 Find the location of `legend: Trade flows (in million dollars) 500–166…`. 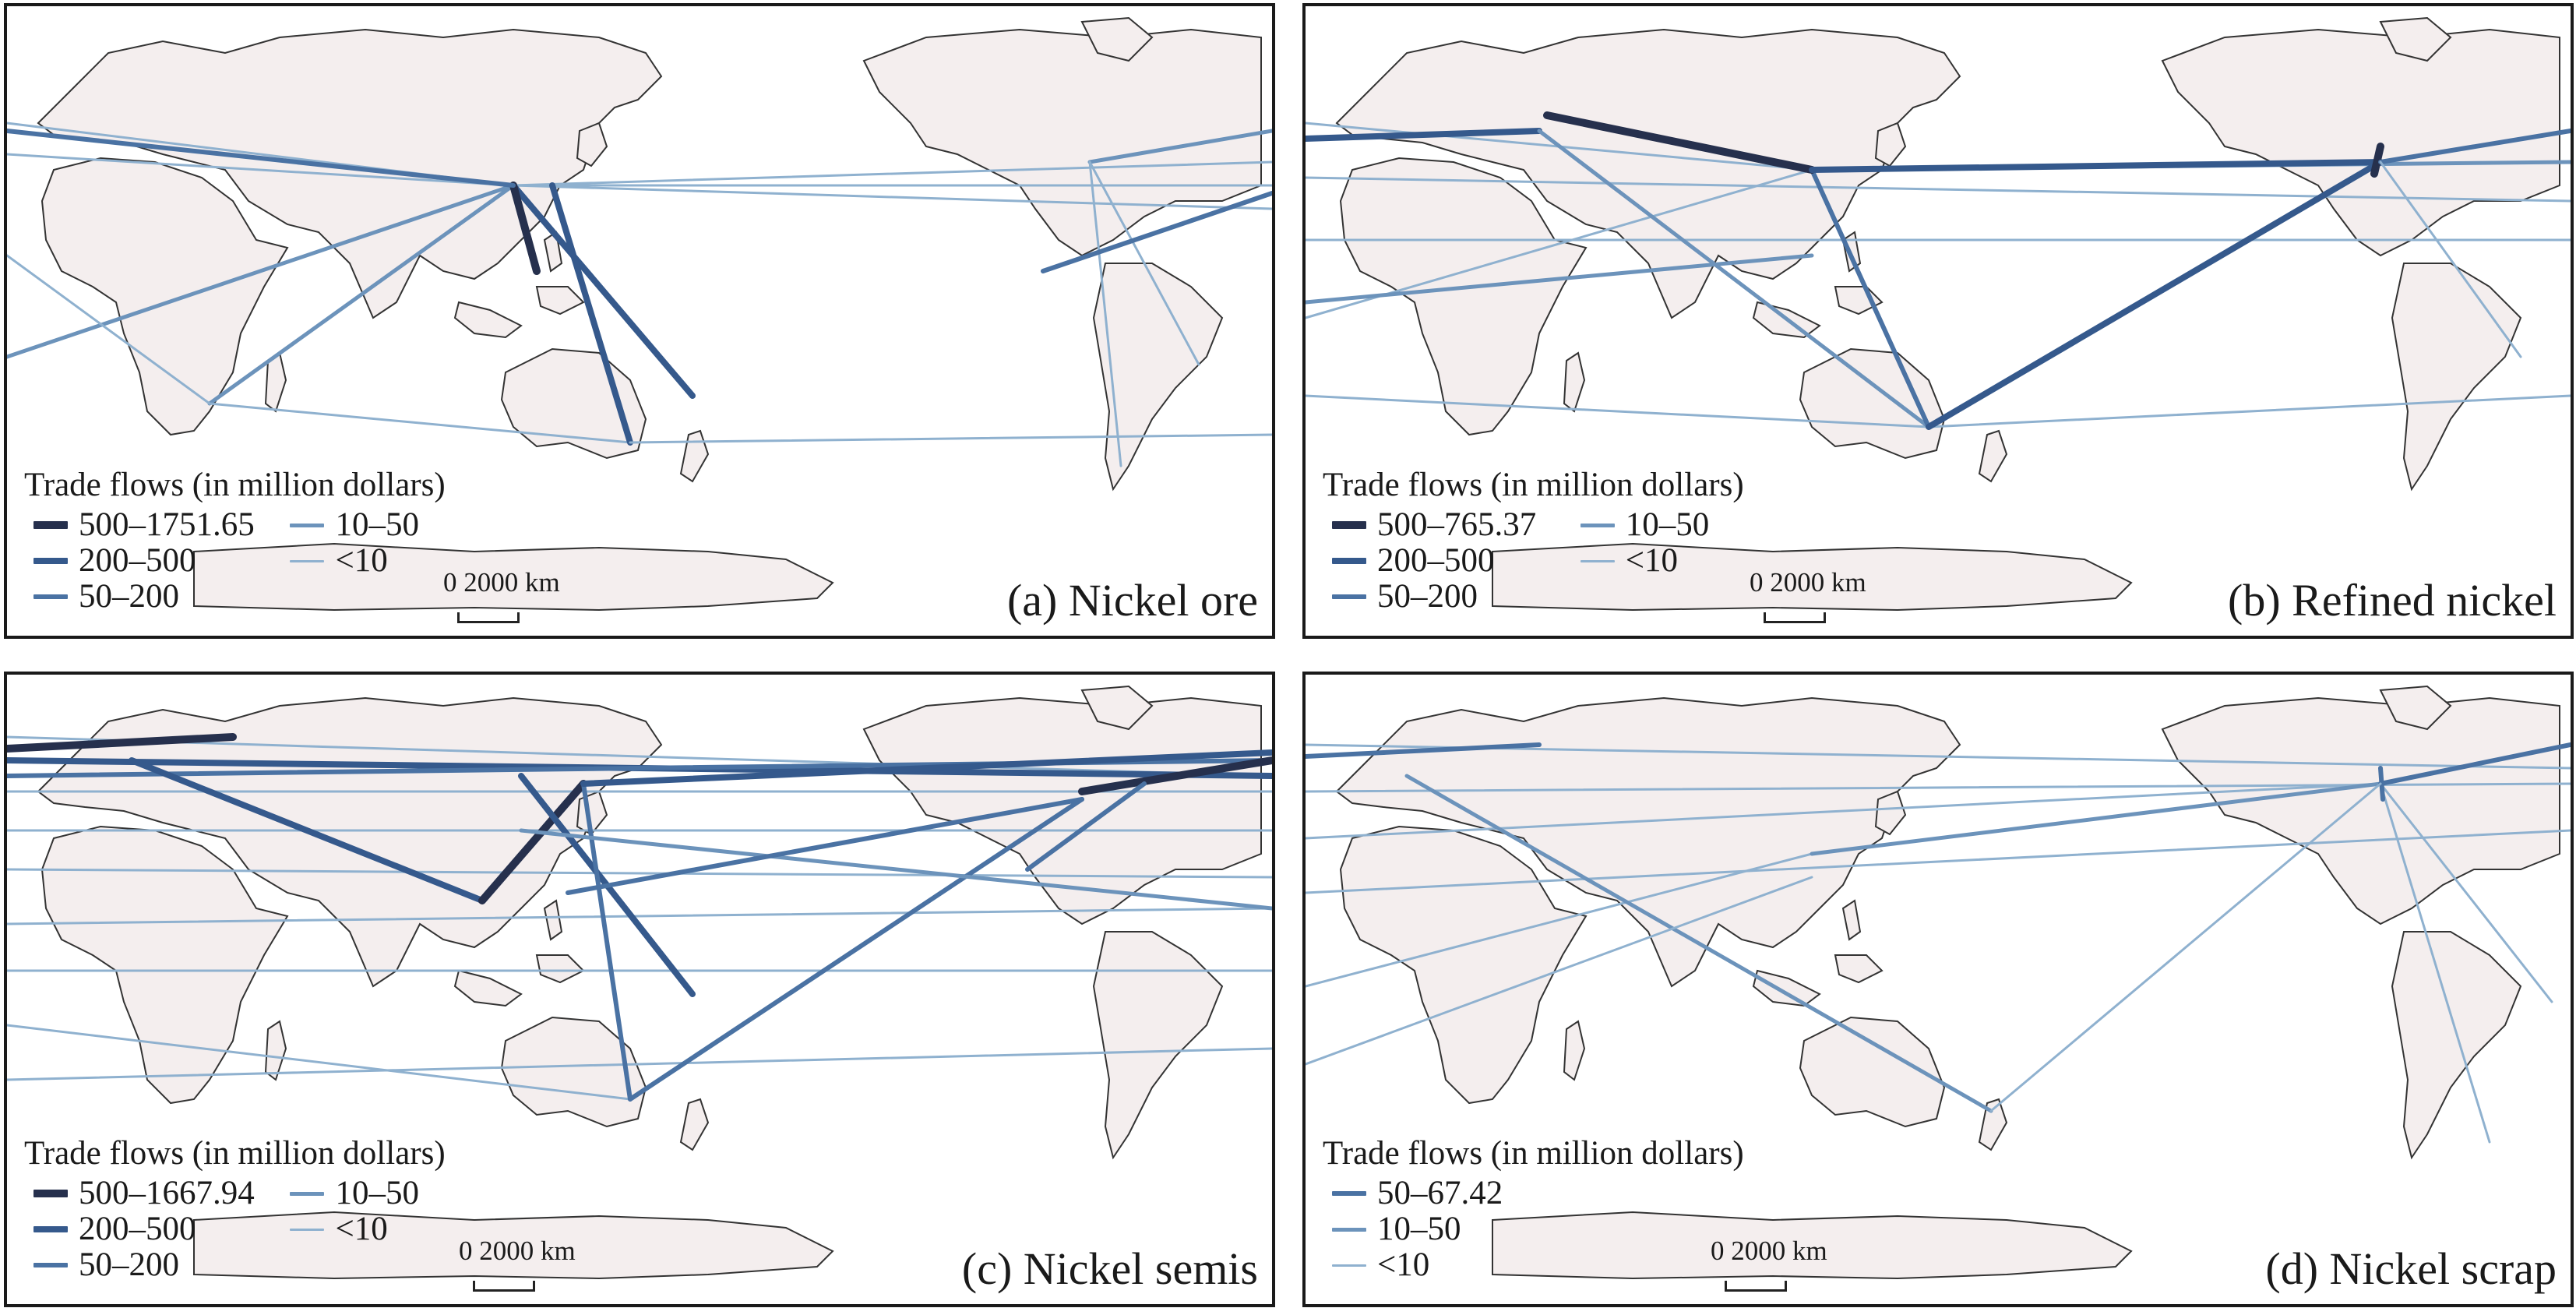

legend: Trade flows (in million dollars) 500–166… is located at coordinates (235, 1208).